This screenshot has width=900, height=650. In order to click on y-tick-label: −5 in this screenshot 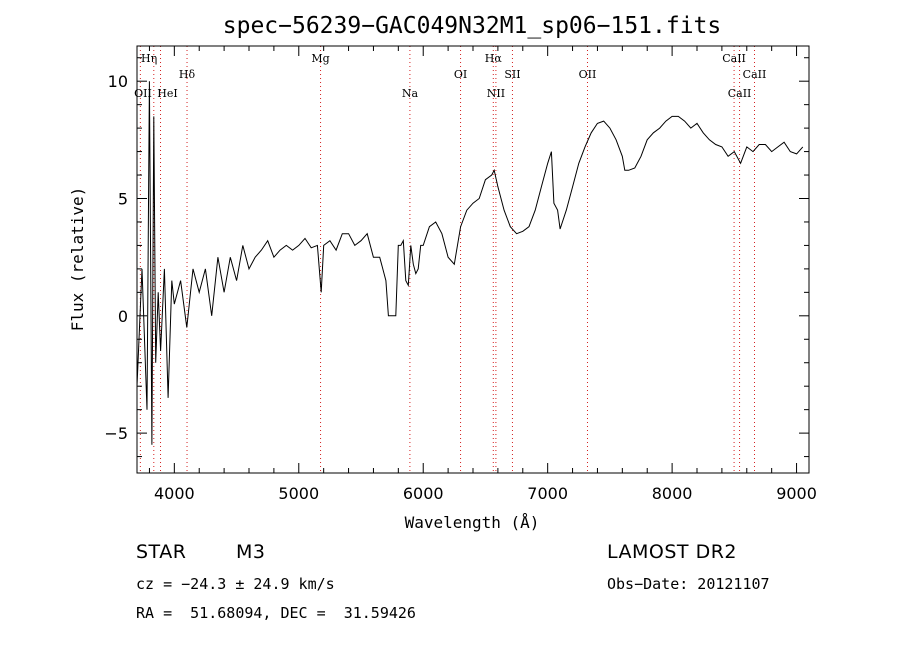, I will do `click(116, 433)`.